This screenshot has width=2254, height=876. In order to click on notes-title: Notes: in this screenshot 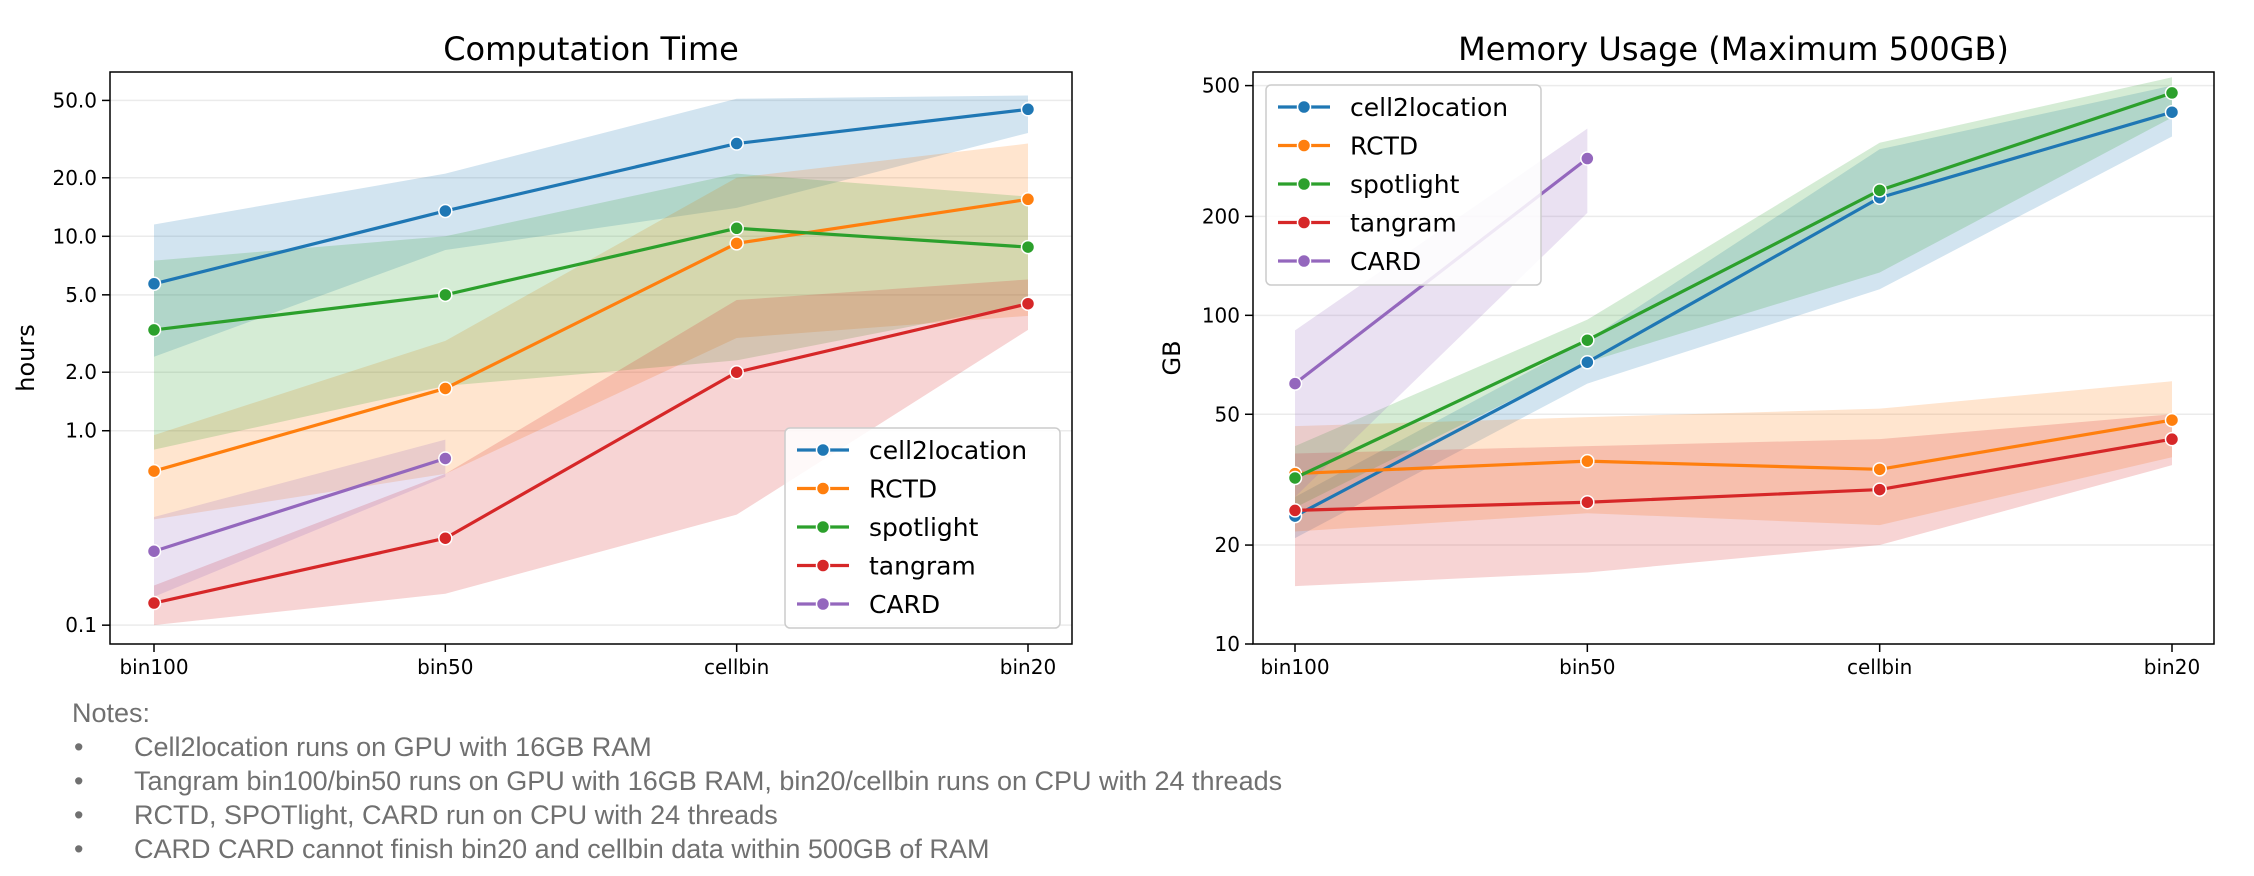, I will do `click(111, 713)`.